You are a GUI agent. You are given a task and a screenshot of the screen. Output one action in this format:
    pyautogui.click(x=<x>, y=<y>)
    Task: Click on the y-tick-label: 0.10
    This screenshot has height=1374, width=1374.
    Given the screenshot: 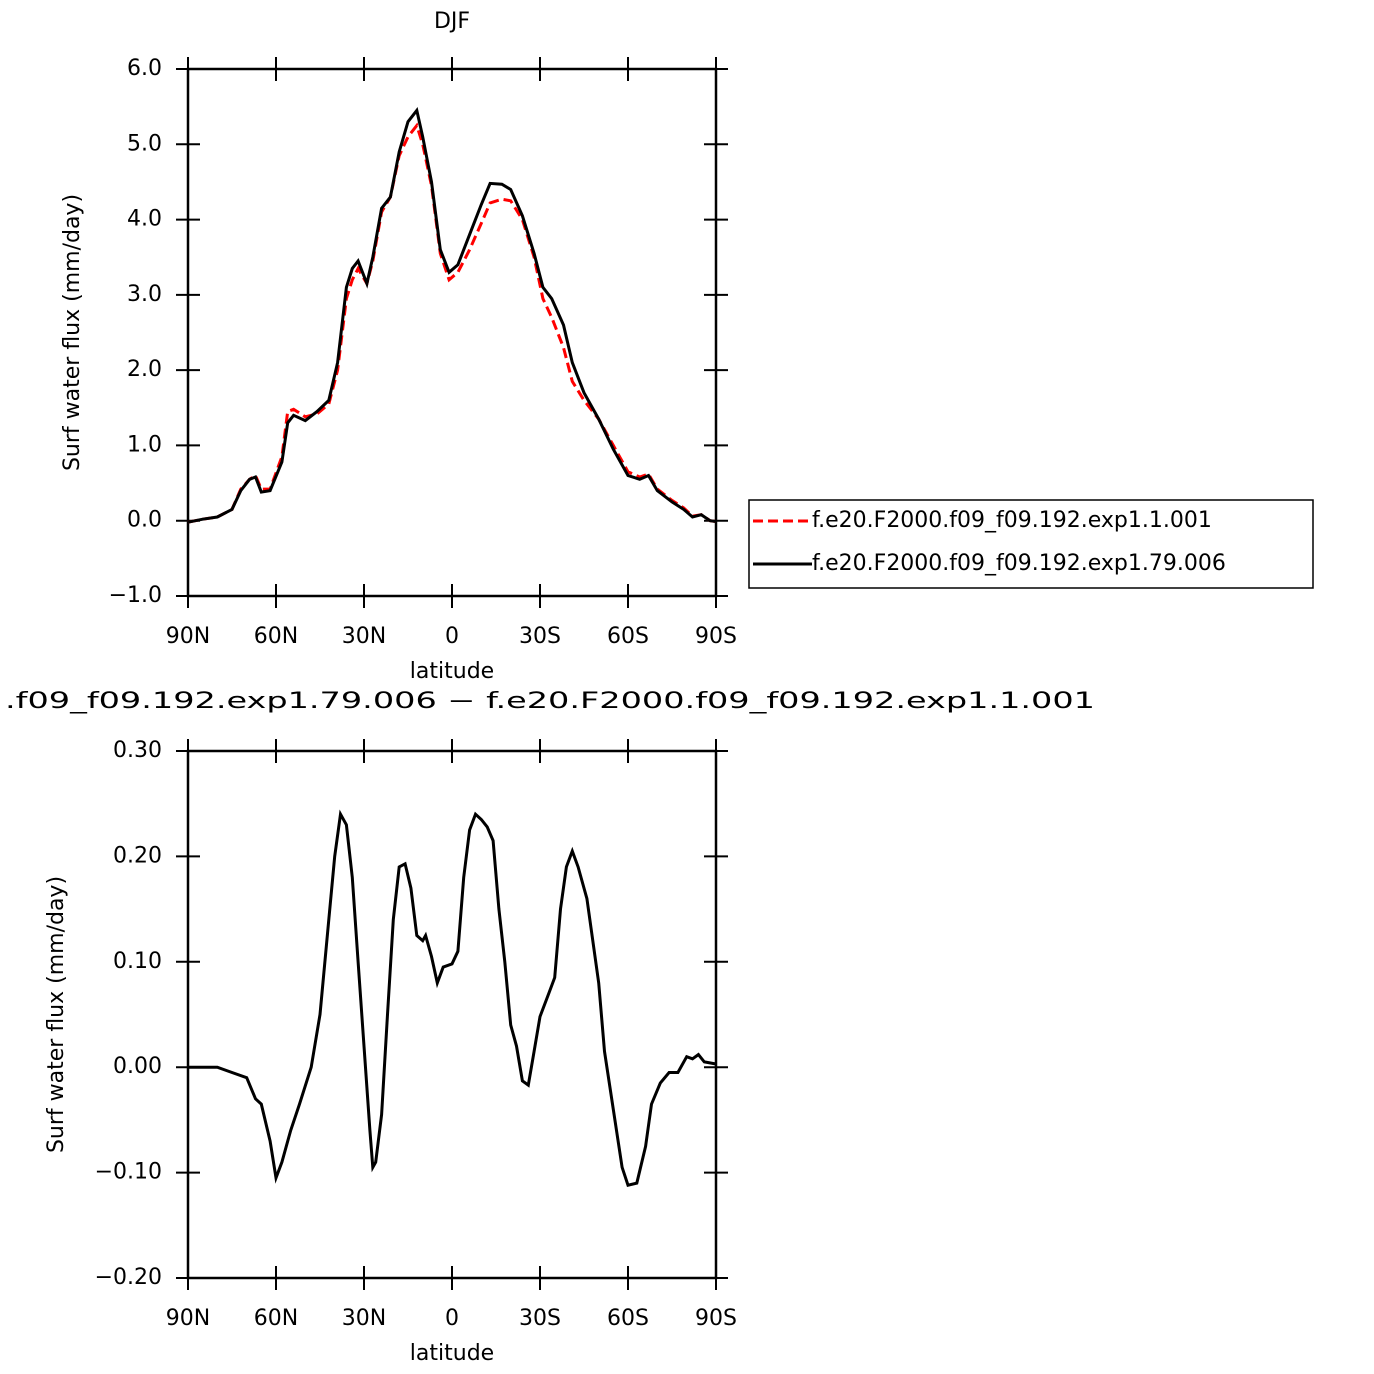 What is the action you would take?
    pyautogui.click(x=137, y=961)
    